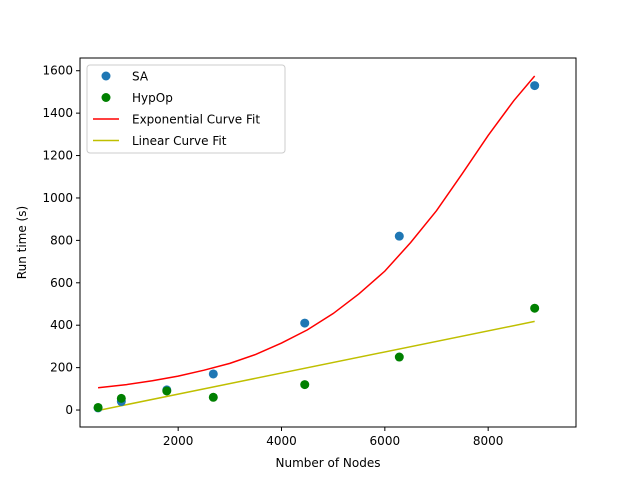 The width and height of the screenshot is (640, 480). Describe the element at coordinates (196, 120) in the screenshot. I see `legend-label: Exponential Curve Fit` at that location.